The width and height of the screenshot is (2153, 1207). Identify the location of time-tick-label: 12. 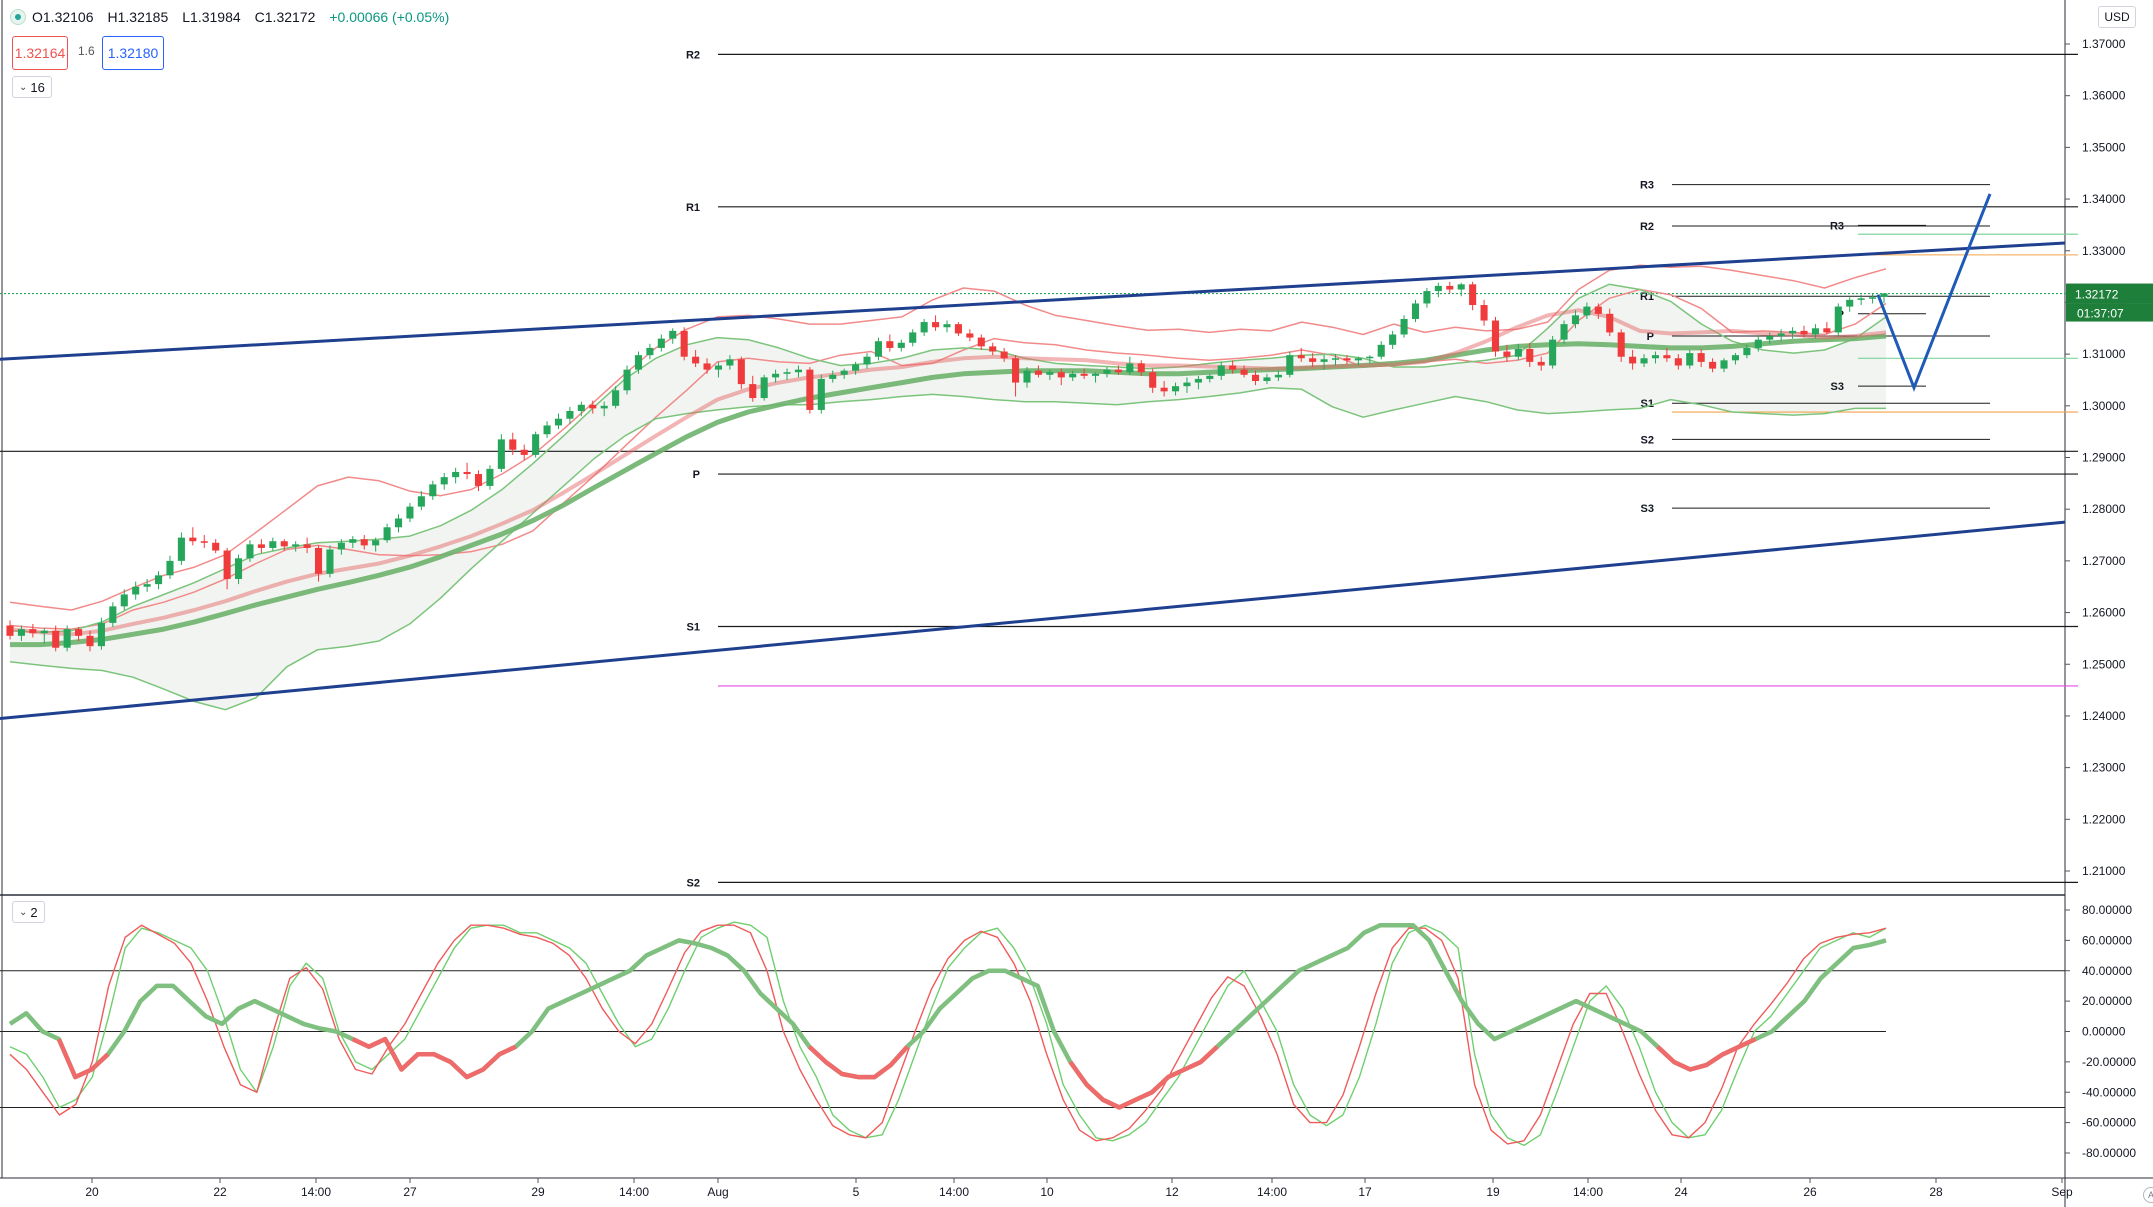
(1172, 1192).